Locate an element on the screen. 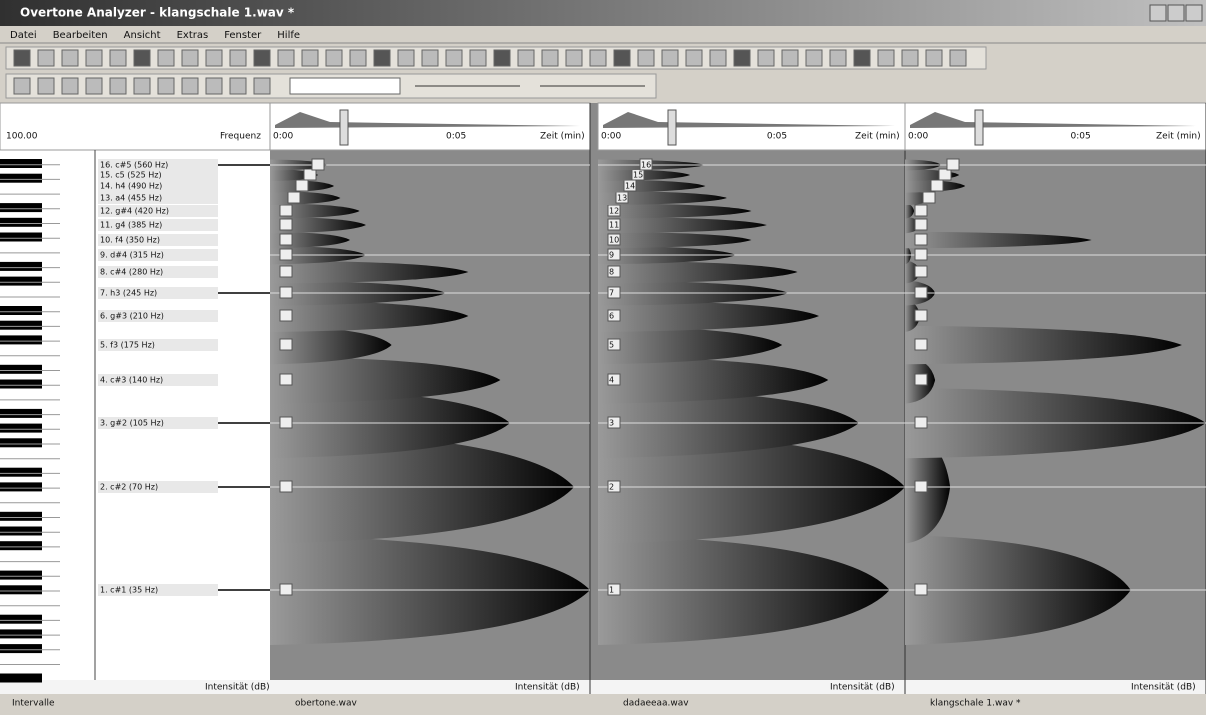 This screenshot has height=715, width=1206. tab-label: klangschale 1.wav * is located at coordinates (975, 704).